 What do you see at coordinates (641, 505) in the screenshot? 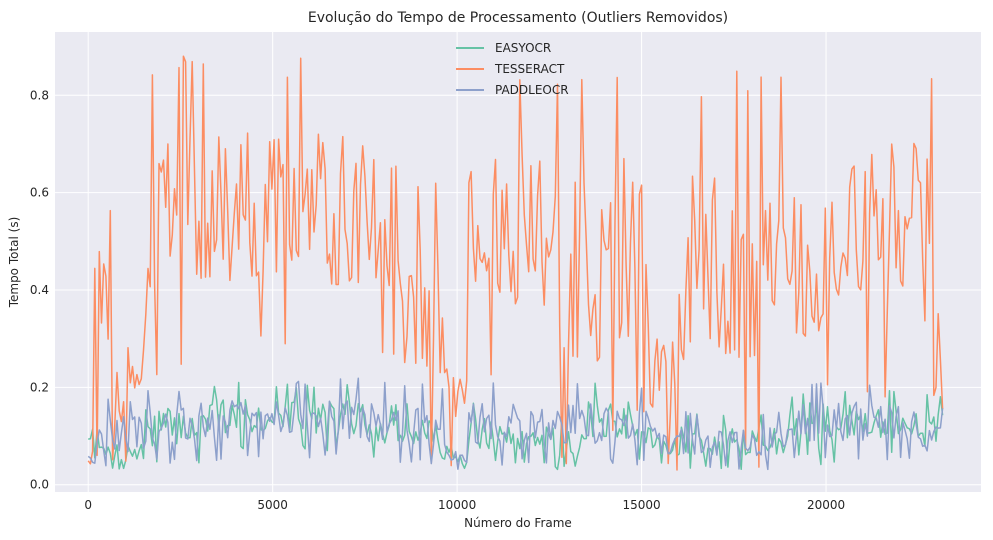
I see `x-tick-label: 15000` at bounding box center [641, 505].